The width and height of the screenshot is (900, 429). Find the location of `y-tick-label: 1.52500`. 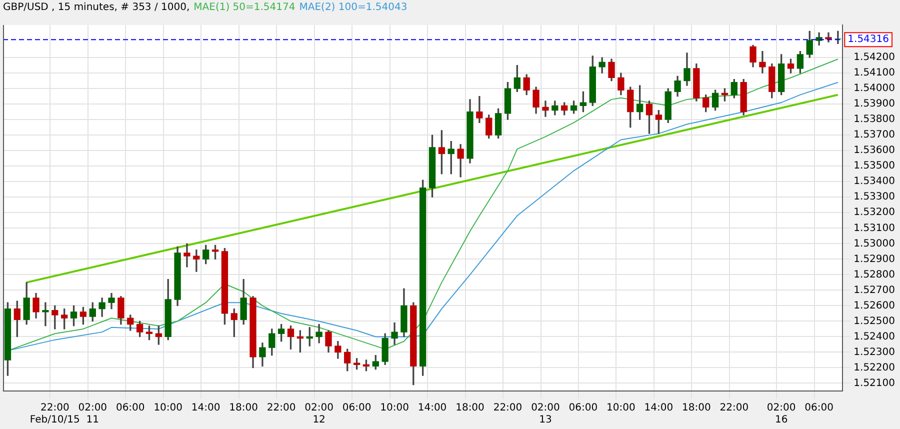

y-tick-label: 1.52500 is located at coordinates (875, 321).